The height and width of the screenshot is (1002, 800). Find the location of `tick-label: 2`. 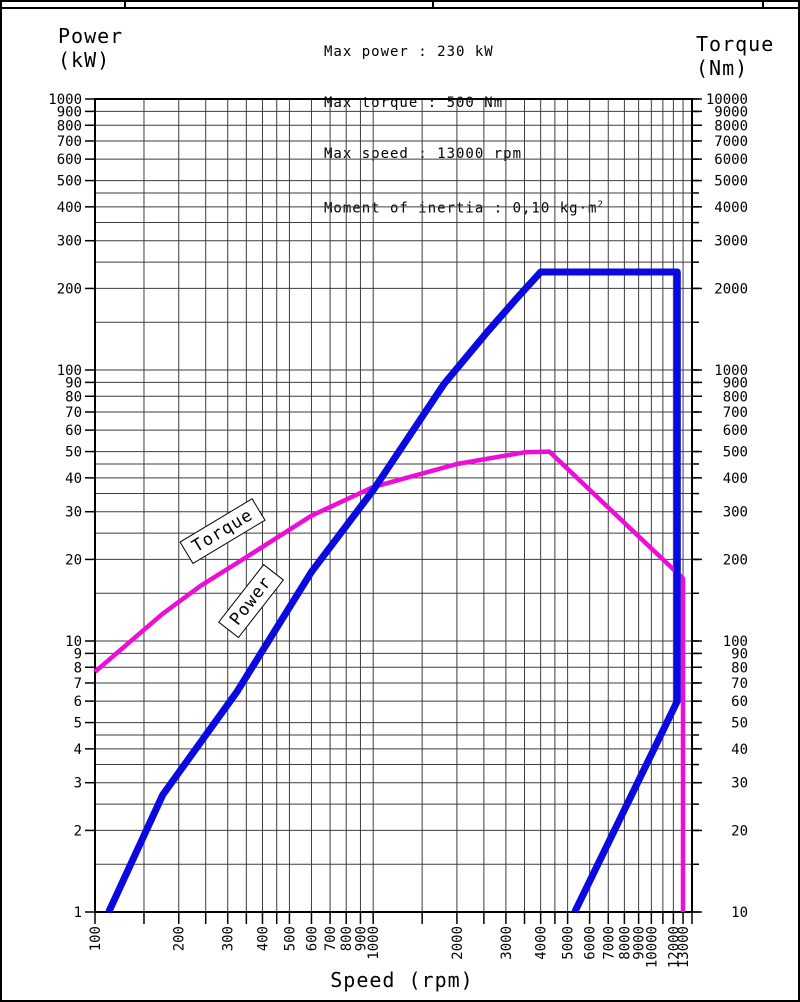

tick-label: 2 is located at coordinates (78, 831).